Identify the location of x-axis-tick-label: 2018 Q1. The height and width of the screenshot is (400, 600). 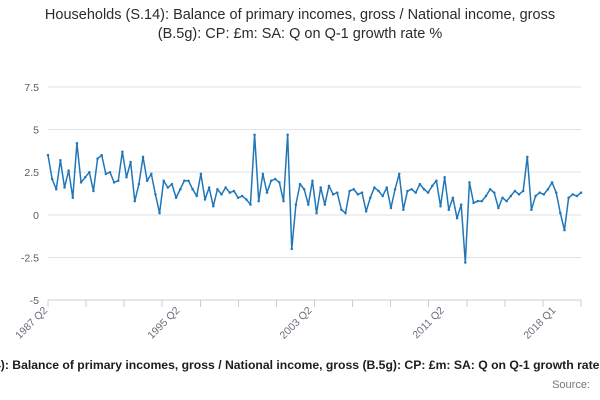
(539, 323).